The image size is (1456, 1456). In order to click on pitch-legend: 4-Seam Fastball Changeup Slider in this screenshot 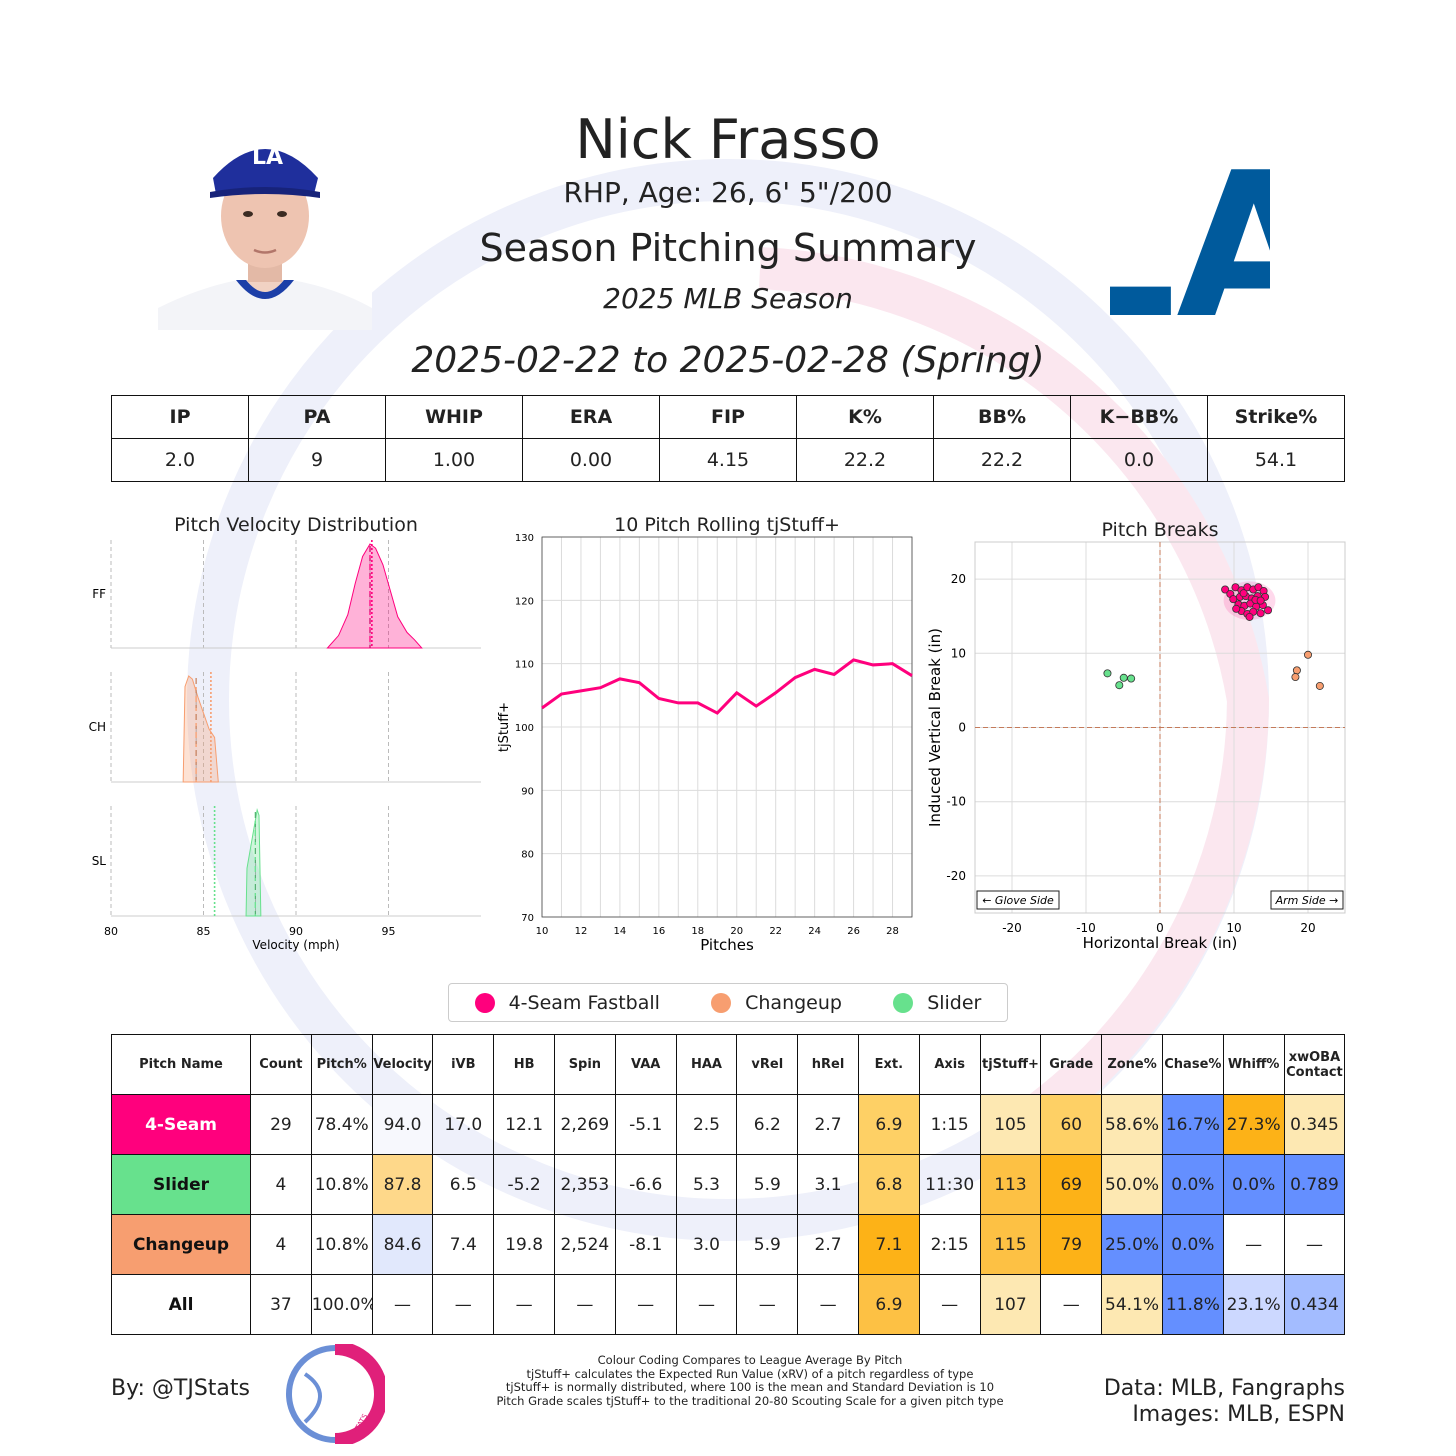, I will do `click(728, 1002)`.